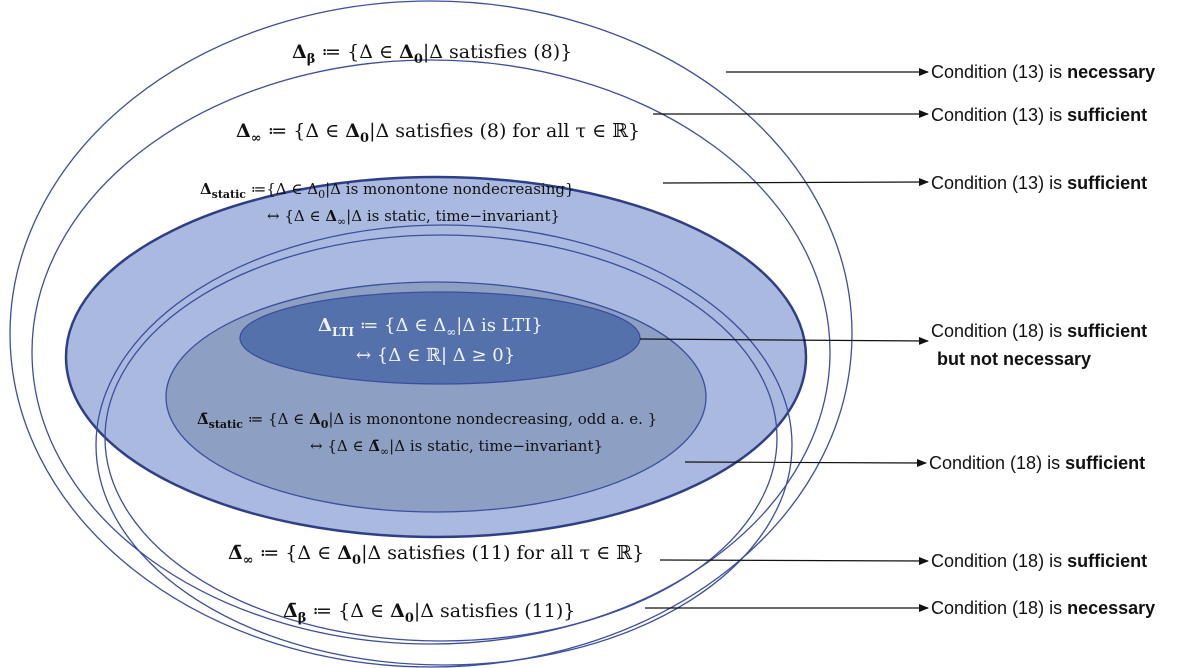  I want to click on set-lti-label-line1: ΔLTI ≔ {Δ ∈ Δ∞|Δ is LTI}, so click(430, 327).